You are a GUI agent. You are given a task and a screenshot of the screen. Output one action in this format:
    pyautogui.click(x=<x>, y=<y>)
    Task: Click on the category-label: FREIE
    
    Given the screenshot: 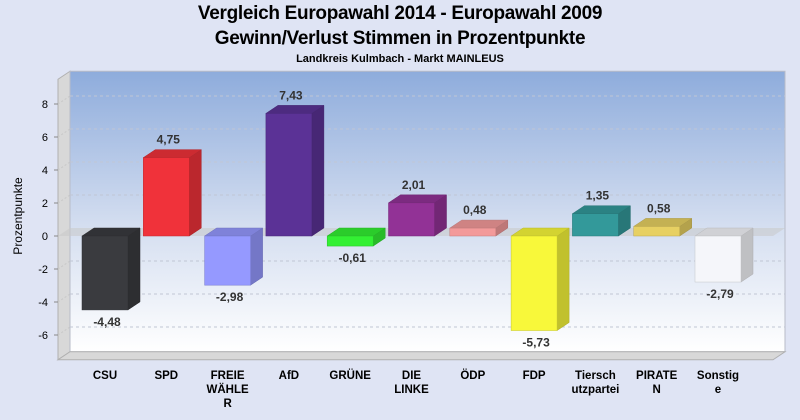 What is the action you would take?
    pyautogui.click(x=228, y=376)
    